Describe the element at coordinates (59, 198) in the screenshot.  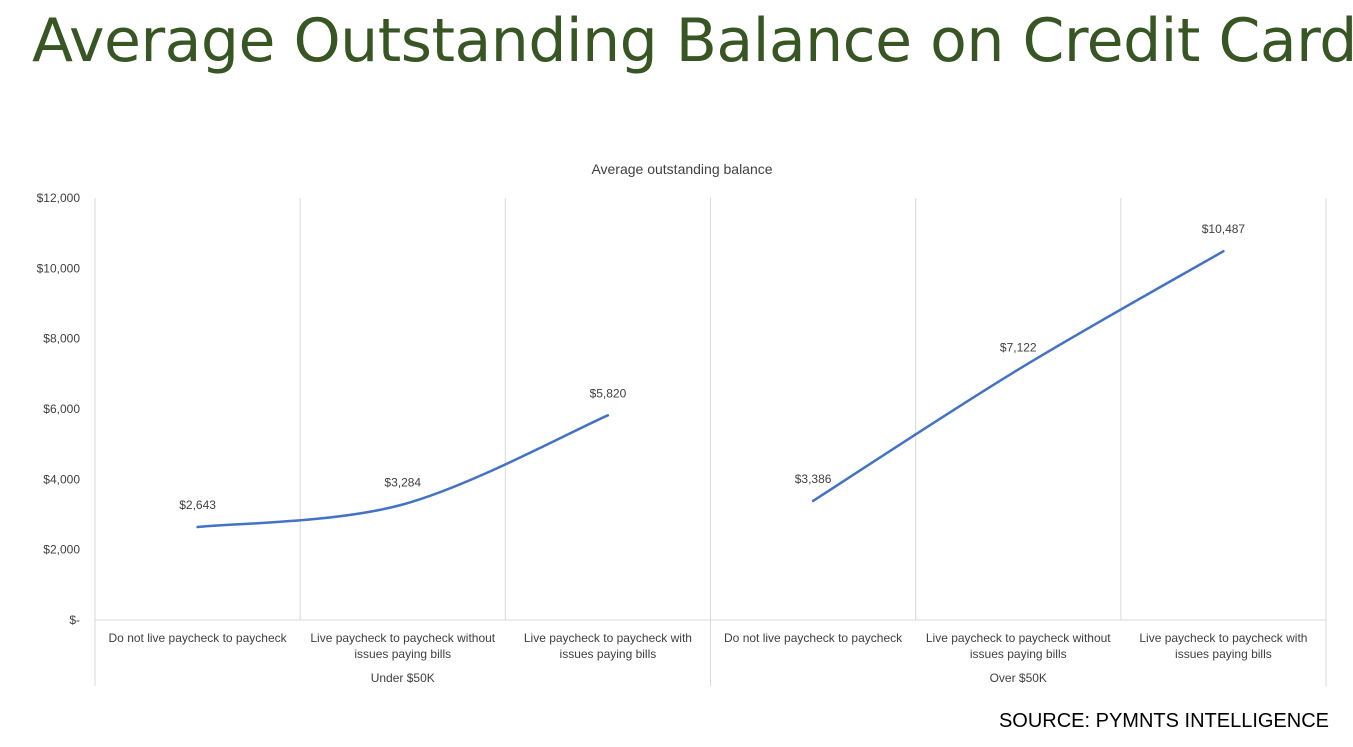
I see `y-tick-label: $12,000` at that location.